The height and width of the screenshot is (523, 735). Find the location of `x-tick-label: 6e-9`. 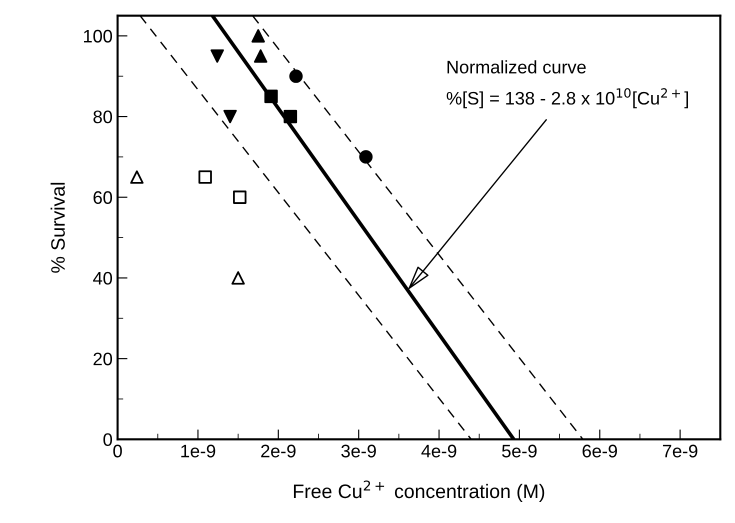

x-tick-label: 6e-9 is located at coordinates (599, 451).